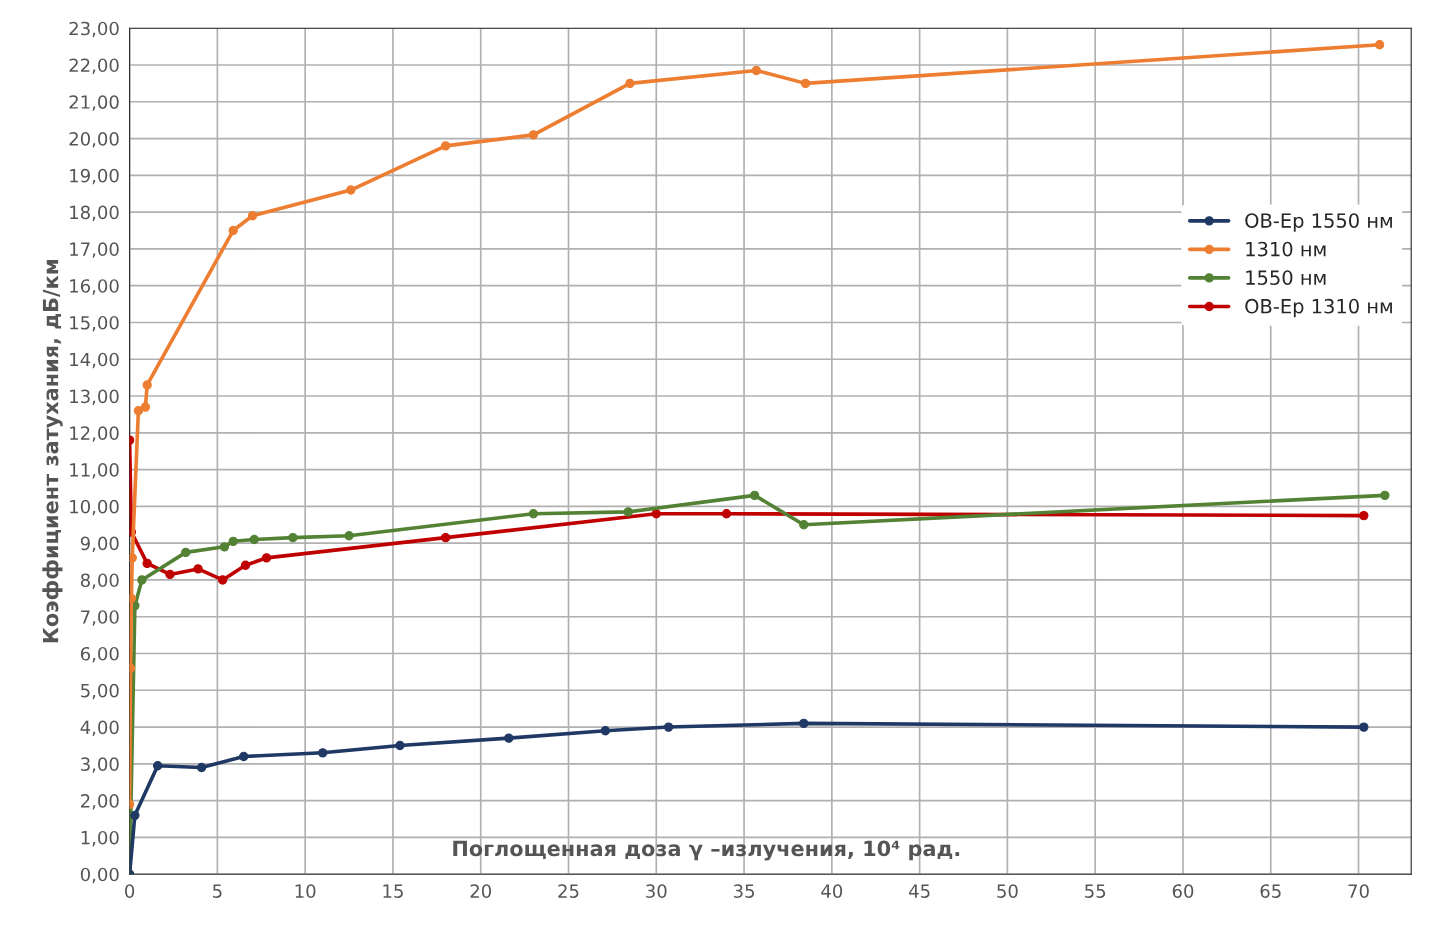 Image resolution: width=1440 pixels, height=940 pixels. I want to click on y-tick-label: 14,00, so click(94, 360).